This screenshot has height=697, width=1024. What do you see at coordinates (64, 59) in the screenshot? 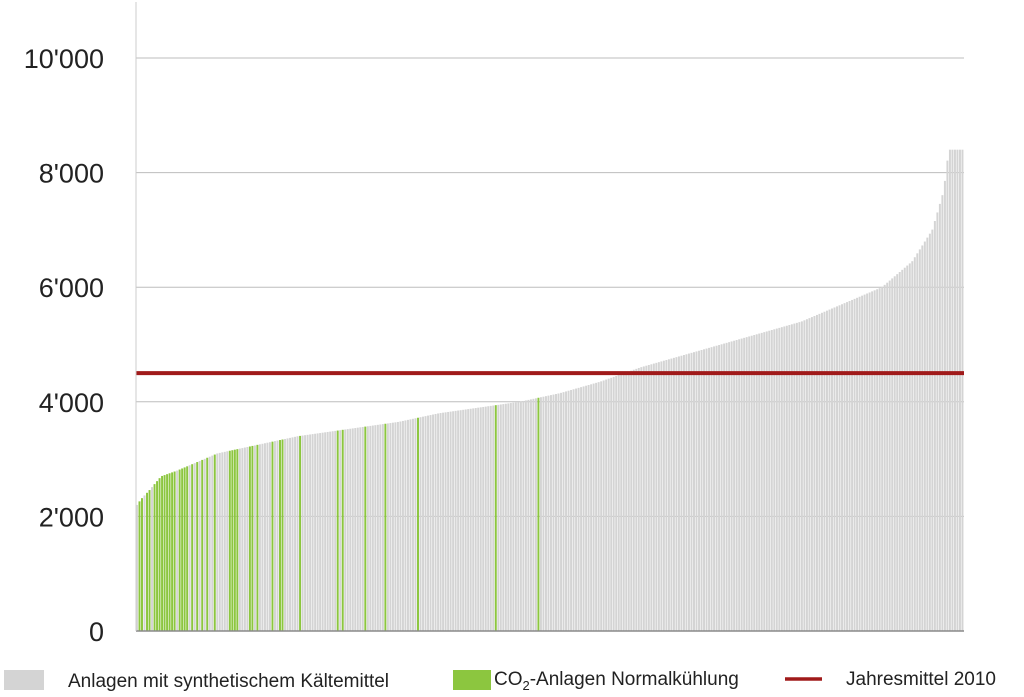
I see `y-tick-label: 10'000` at bounding box center [64, 59].